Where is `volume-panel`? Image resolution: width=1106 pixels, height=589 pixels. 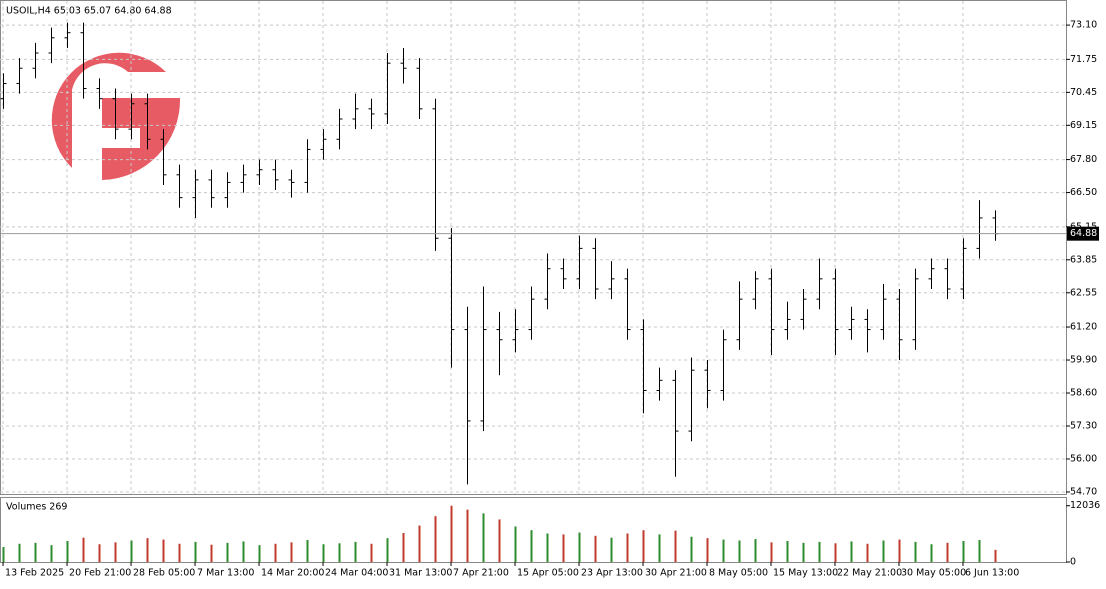 volume-panel is located at coordinates (533, 530).